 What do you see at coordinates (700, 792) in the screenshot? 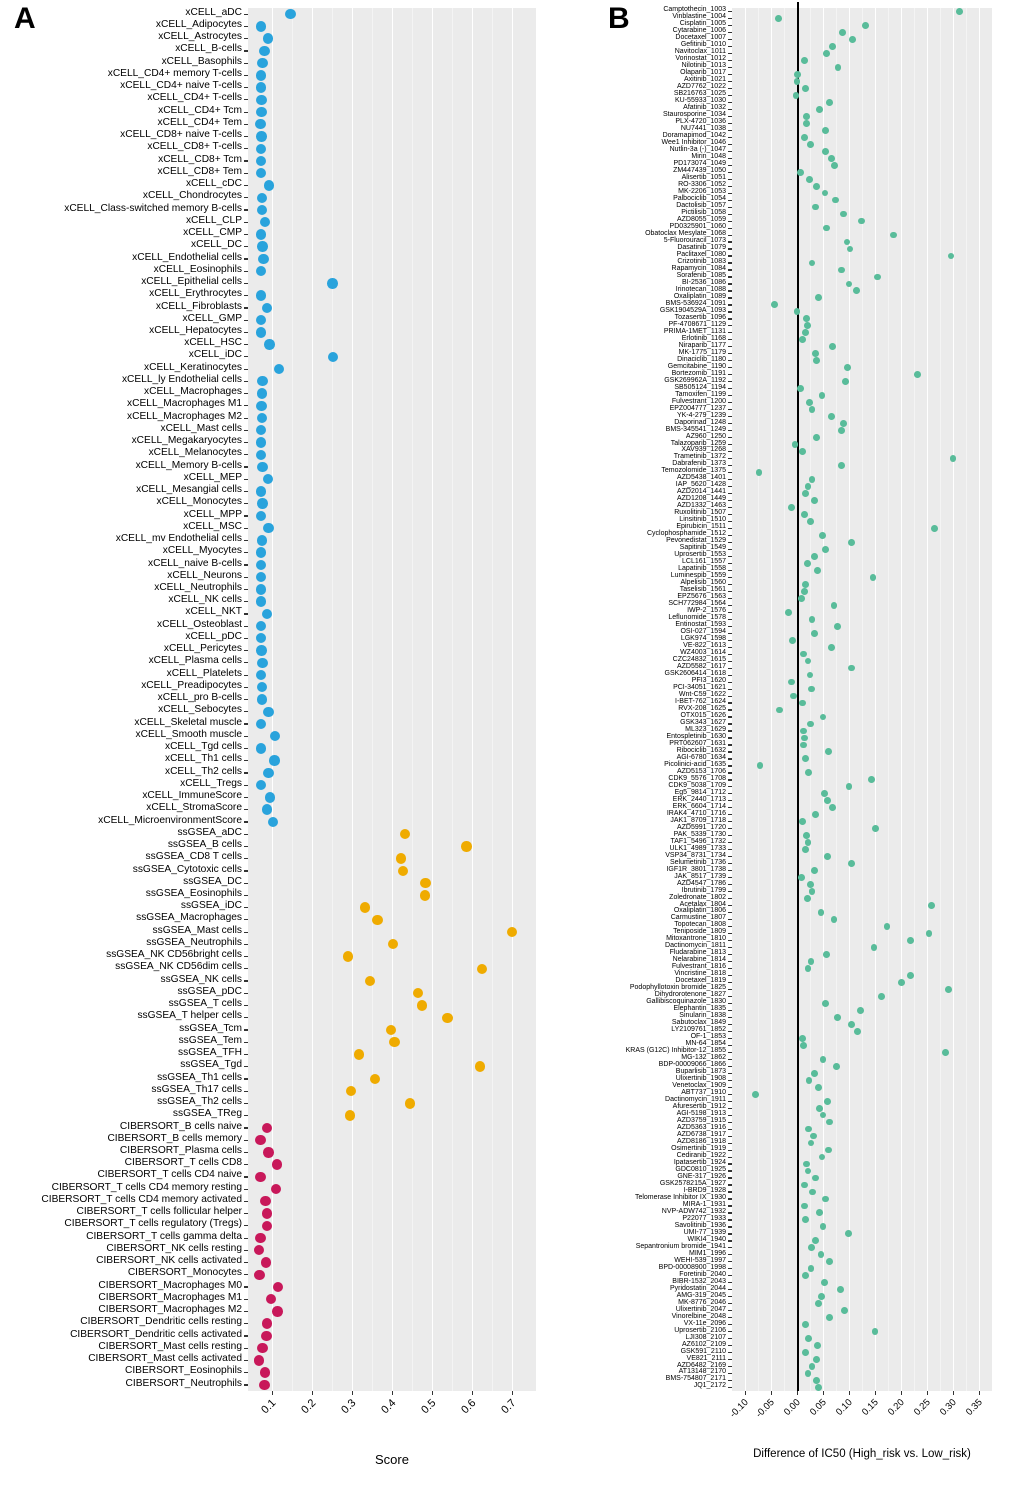
I see `category-label: Eg5_9814_1712` at bounding box center [700, 792].